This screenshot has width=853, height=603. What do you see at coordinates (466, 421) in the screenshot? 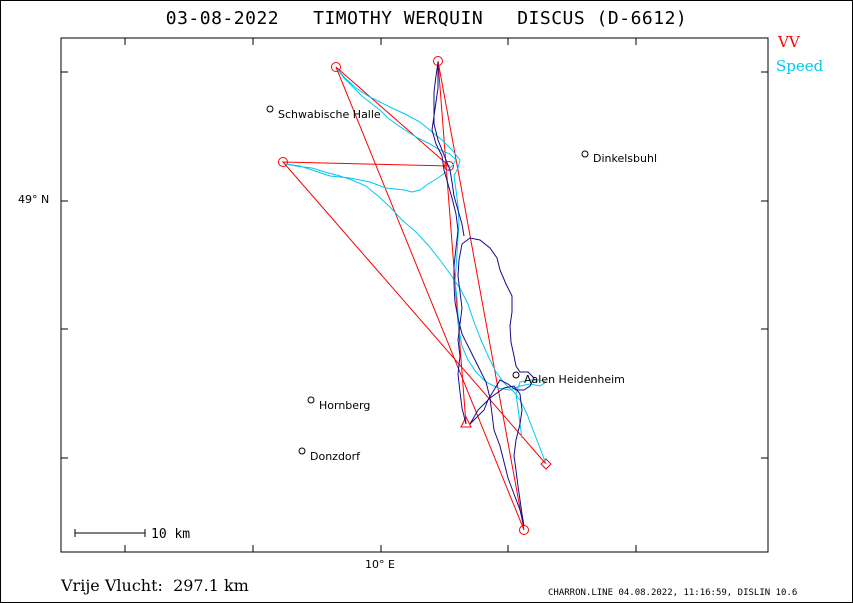
I see `start-triangle` at bounding box center [466, 421].